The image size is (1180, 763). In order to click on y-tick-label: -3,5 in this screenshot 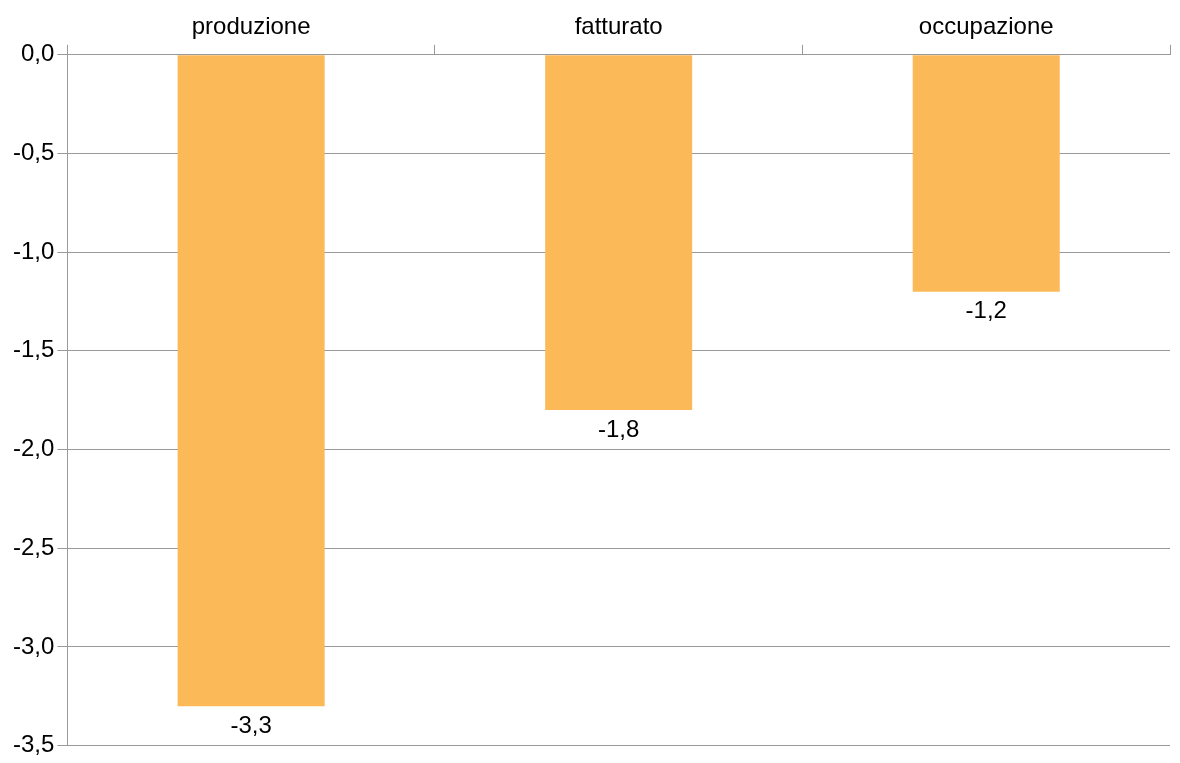, I will do `click(34, 744)`.